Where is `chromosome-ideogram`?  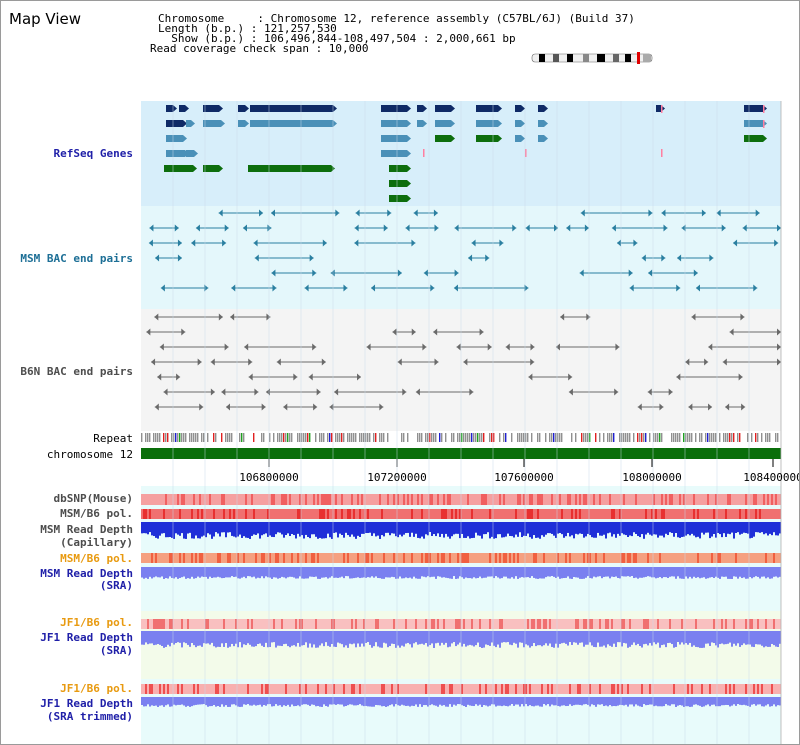
chromosome-ideogram is located at coordinates (592, 58).